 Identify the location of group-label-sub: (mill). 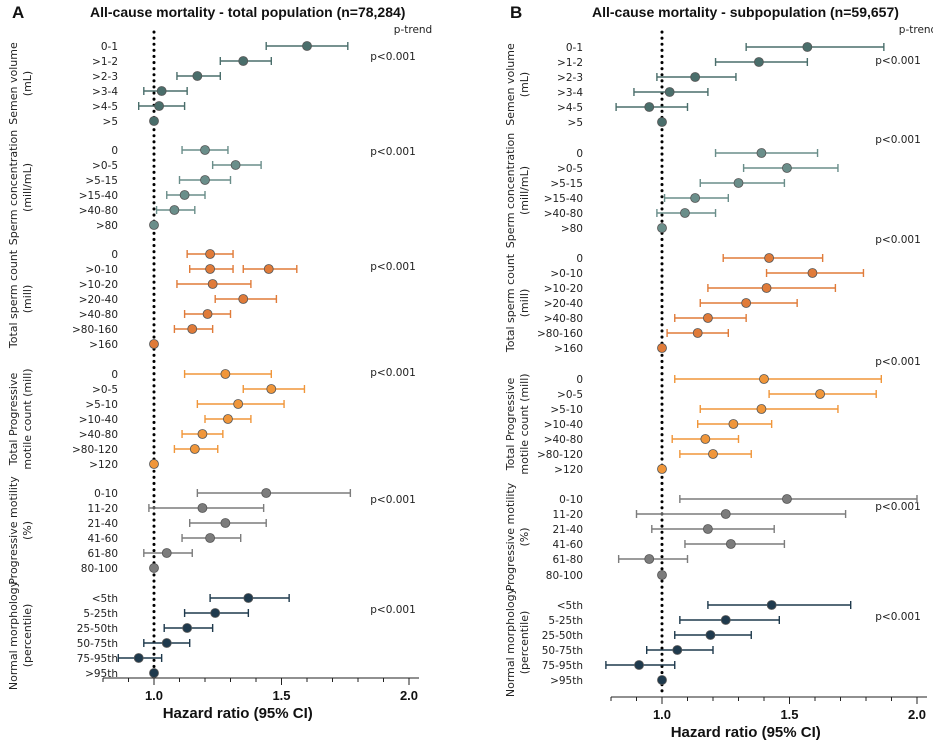
(524, 303).